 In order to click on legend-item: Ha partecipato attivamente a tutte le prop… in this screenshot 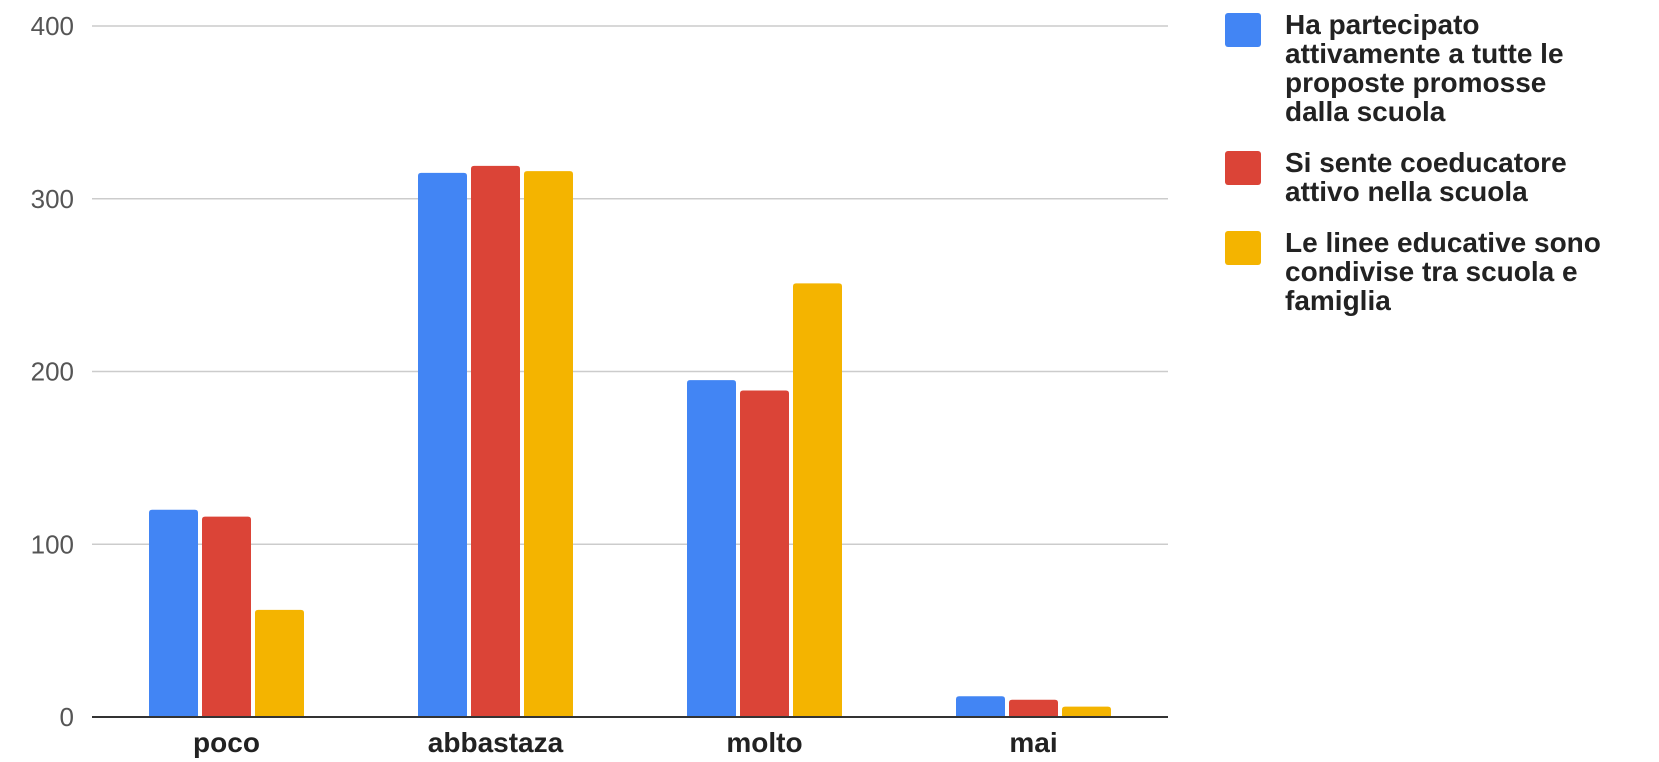, I will do `click(1440, 68)`.